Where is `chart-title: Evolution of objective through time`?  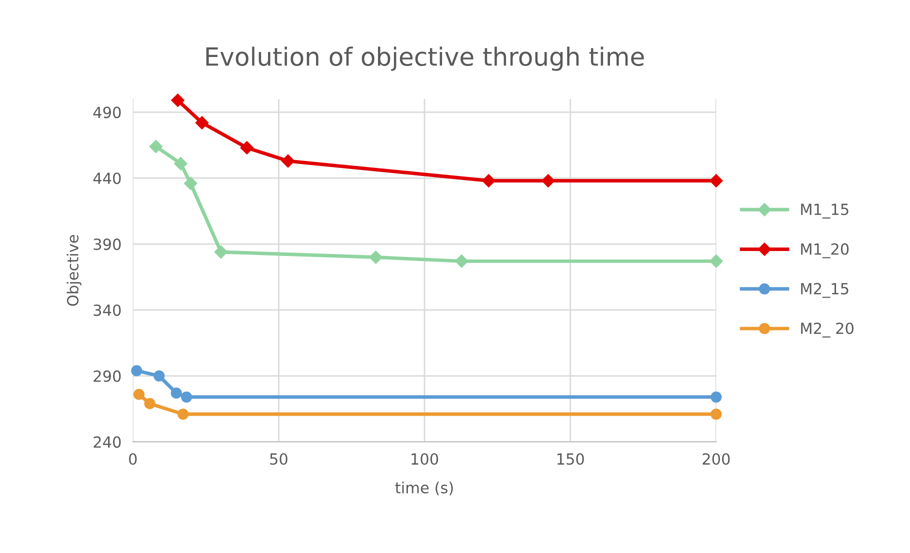
chart-title: Evolution of objective through time is located at coordinates (425, 58).